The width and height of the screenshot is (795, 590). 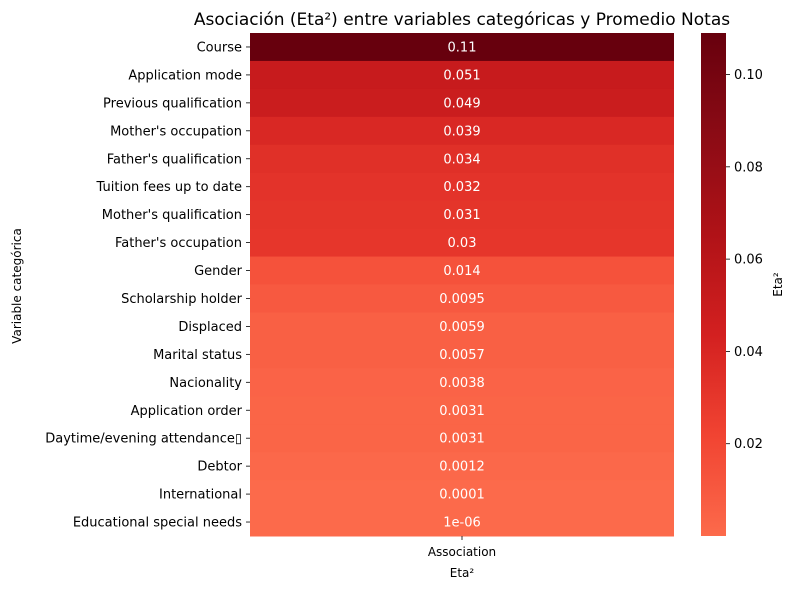 I want to click on cell-annotation: 0.039, so click(x=461, y=131).